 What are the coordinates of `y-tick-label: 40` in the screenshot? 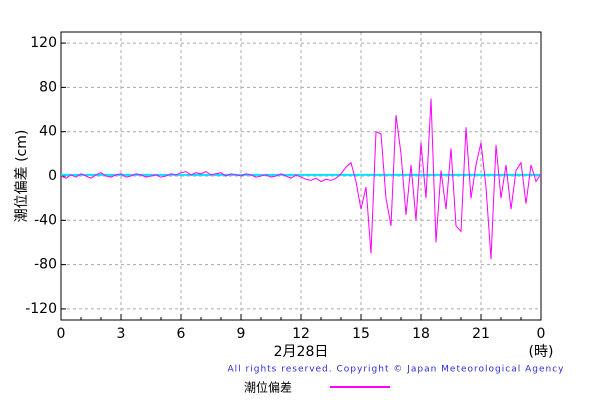 It's located at (48, 132).